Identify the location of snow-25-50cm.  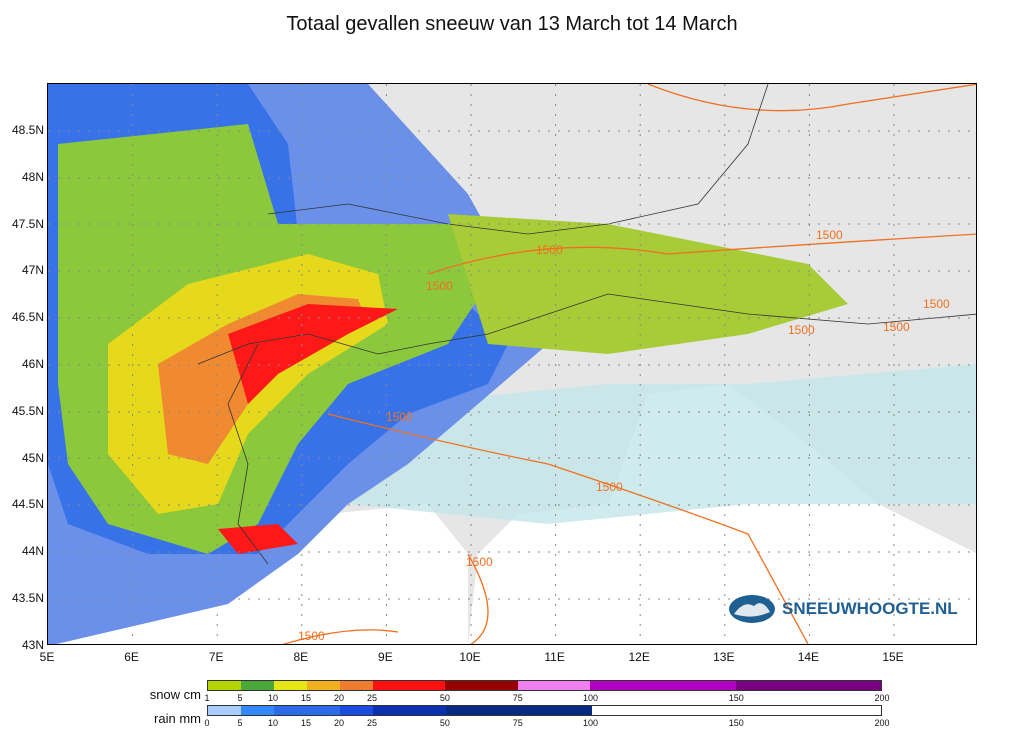
(313, 354).